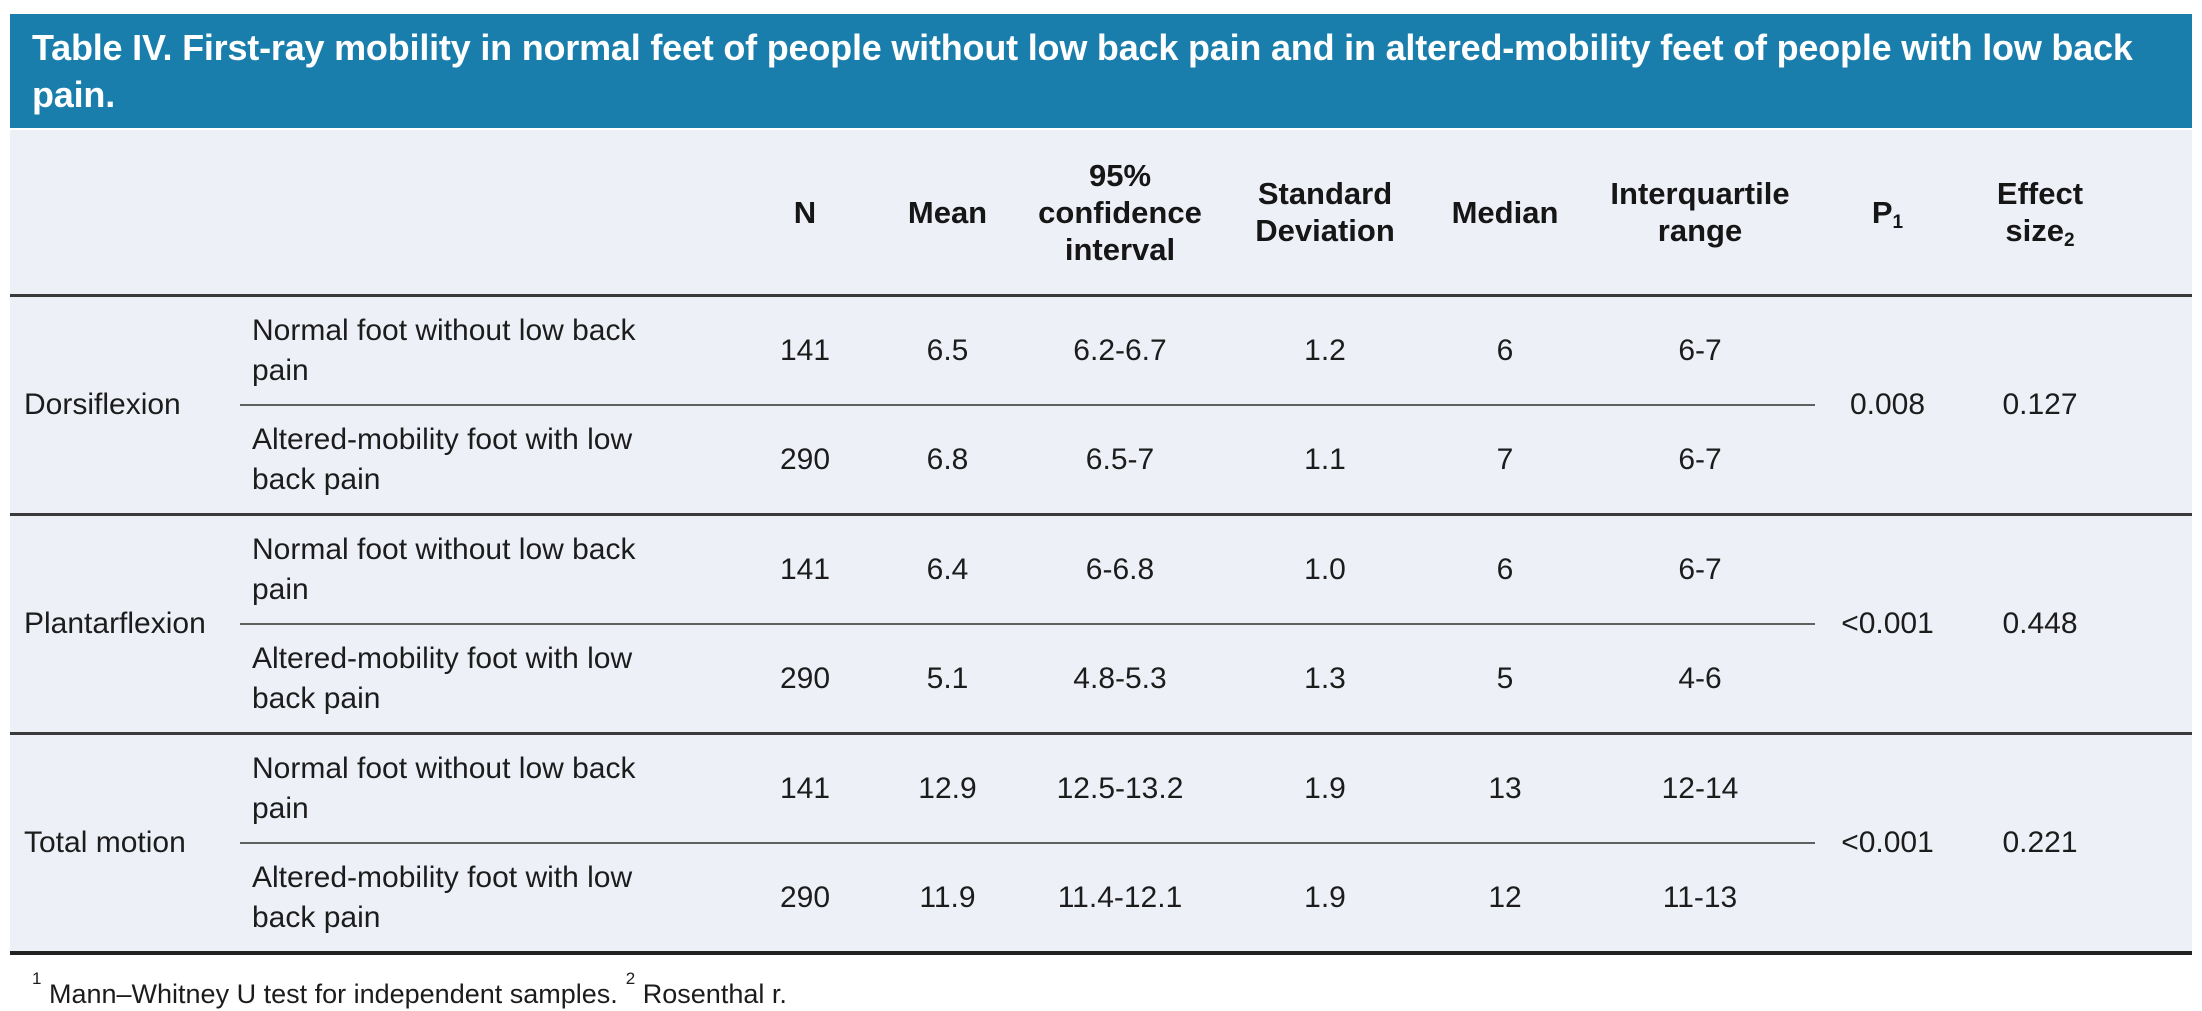 The image size is (2202, 1011). Describe the element at coordinates (947, 678) in the screenshot. I see `mean-value: 5.1` at that location.